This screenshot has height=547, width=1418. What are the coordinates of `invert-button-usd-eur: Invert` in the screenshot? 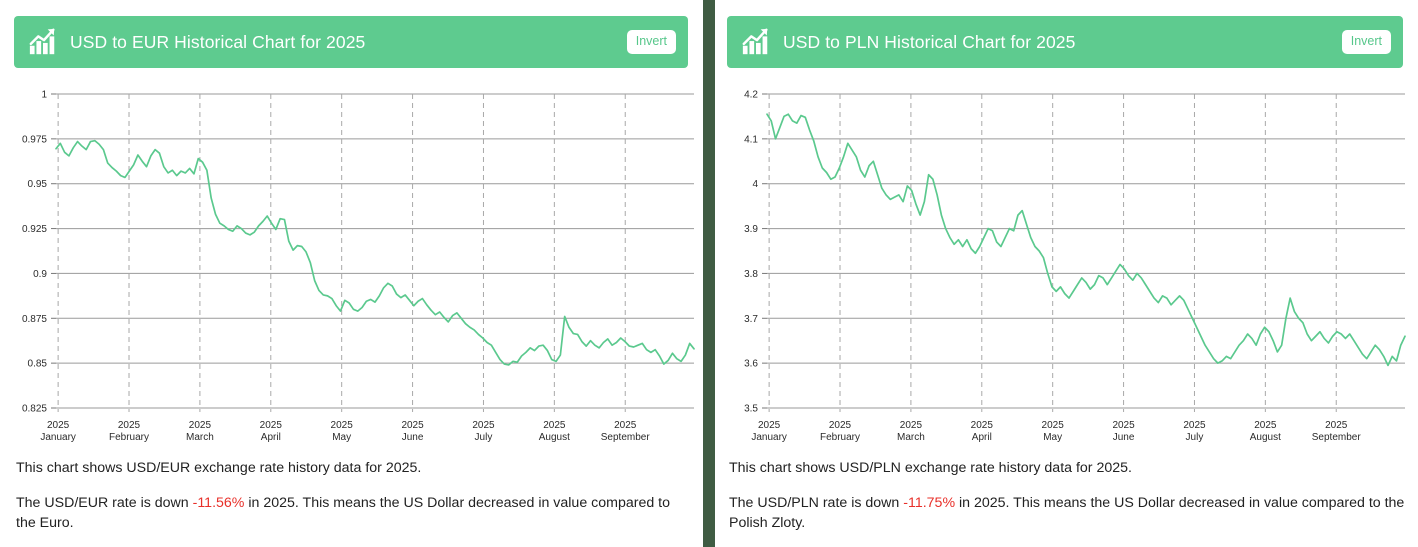 It's located at (651, 42).